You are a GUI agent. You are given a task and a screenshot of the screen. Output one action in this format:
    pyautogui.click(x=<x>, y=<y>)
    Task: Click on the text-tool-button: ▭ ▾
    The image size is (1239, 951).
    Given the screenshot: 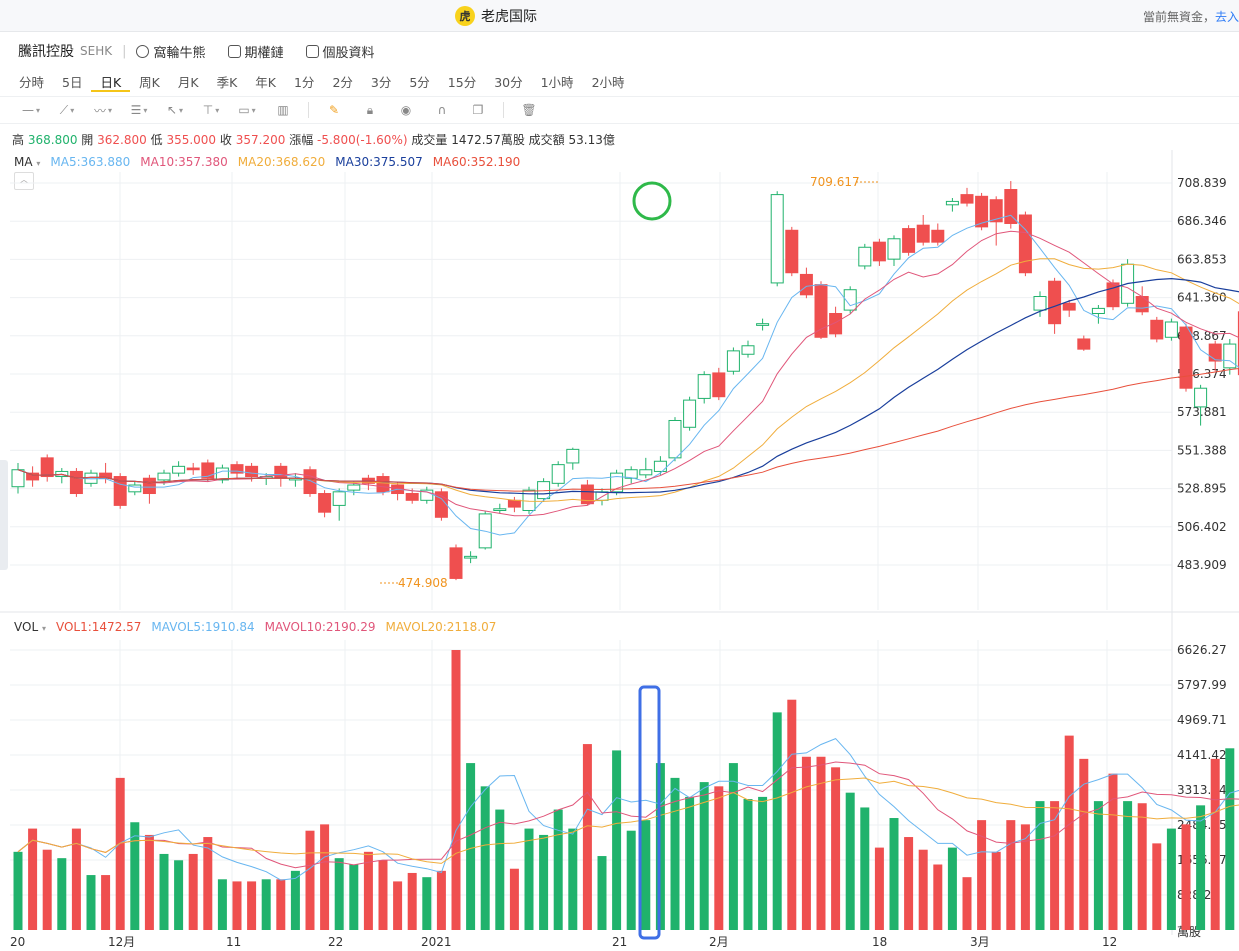 What is the action you would take?
    pyautogui.click(x=247, y=110)
    